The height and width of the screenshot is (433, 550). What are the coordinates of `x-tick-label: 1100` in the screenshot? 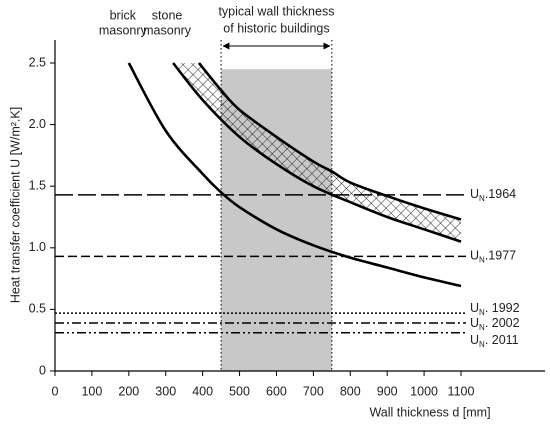 It's located at (461, 391).